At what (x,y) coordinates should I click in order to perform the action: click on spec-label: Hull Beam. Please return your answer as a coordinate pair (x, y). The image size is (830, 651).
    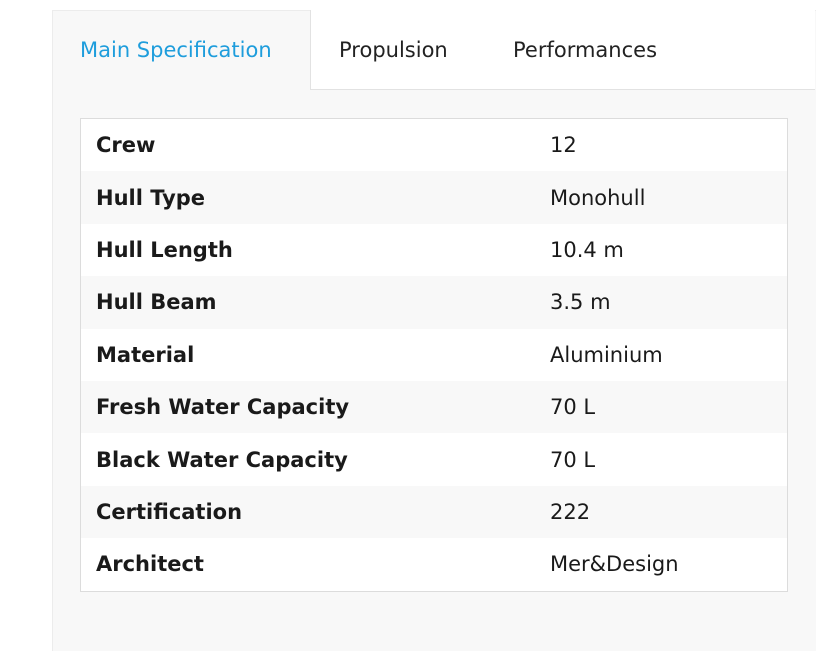
    Looking at the image, I should click on (156, 302).